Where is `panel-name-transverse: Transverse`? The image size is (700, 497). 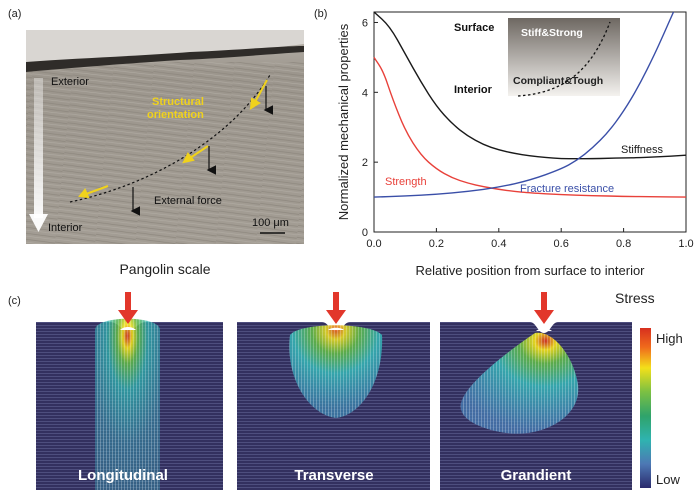
panel-name-transverse: Transverse is located at coordinates (333, 475).